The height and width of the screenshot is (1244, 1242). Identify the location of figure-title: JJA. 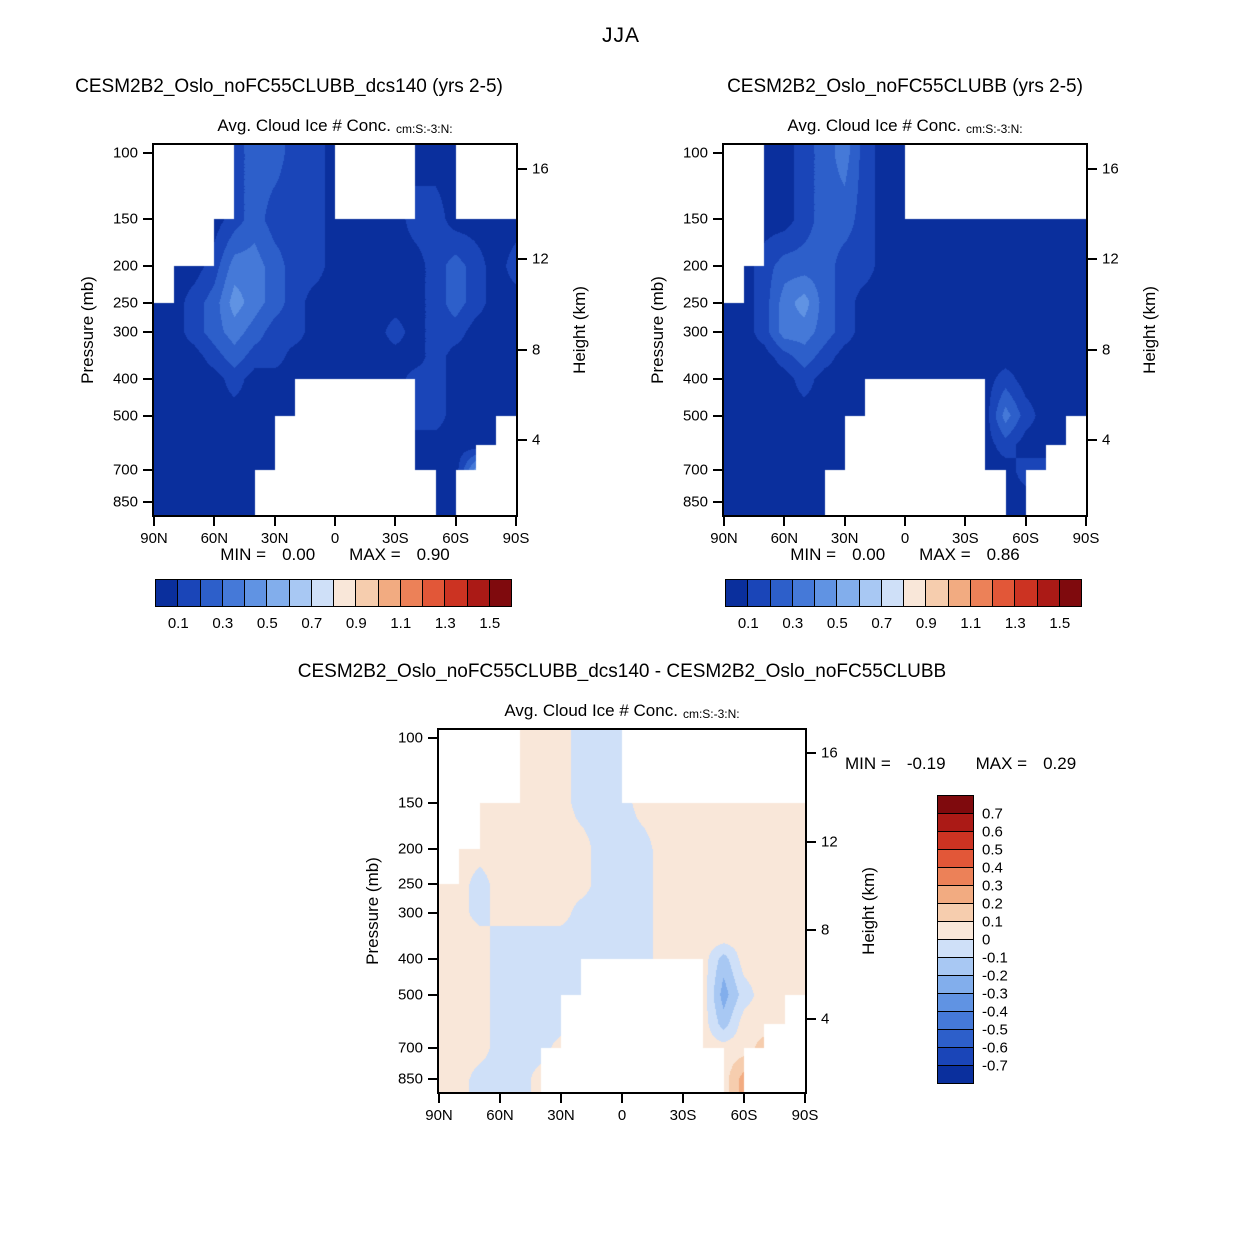
(620, 35).